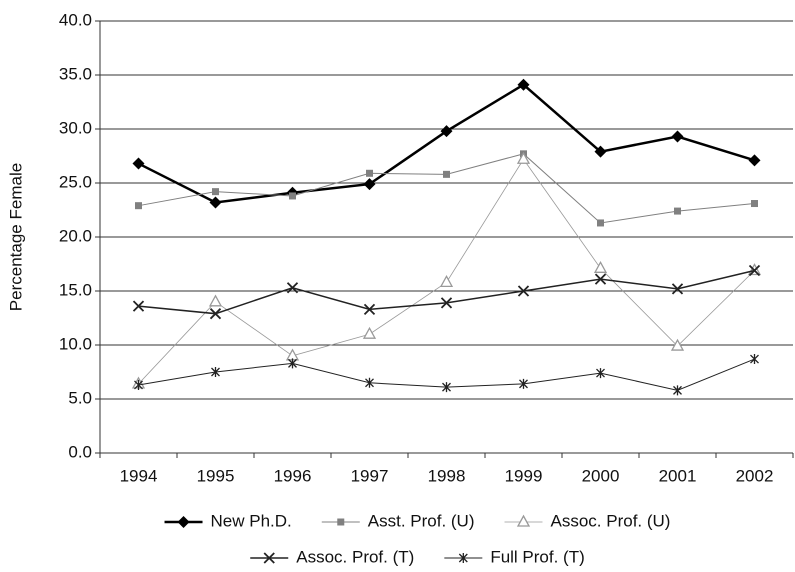 The image size is (795, 572). I want to click on y-tick-label: 5.0, so click(80, 397).